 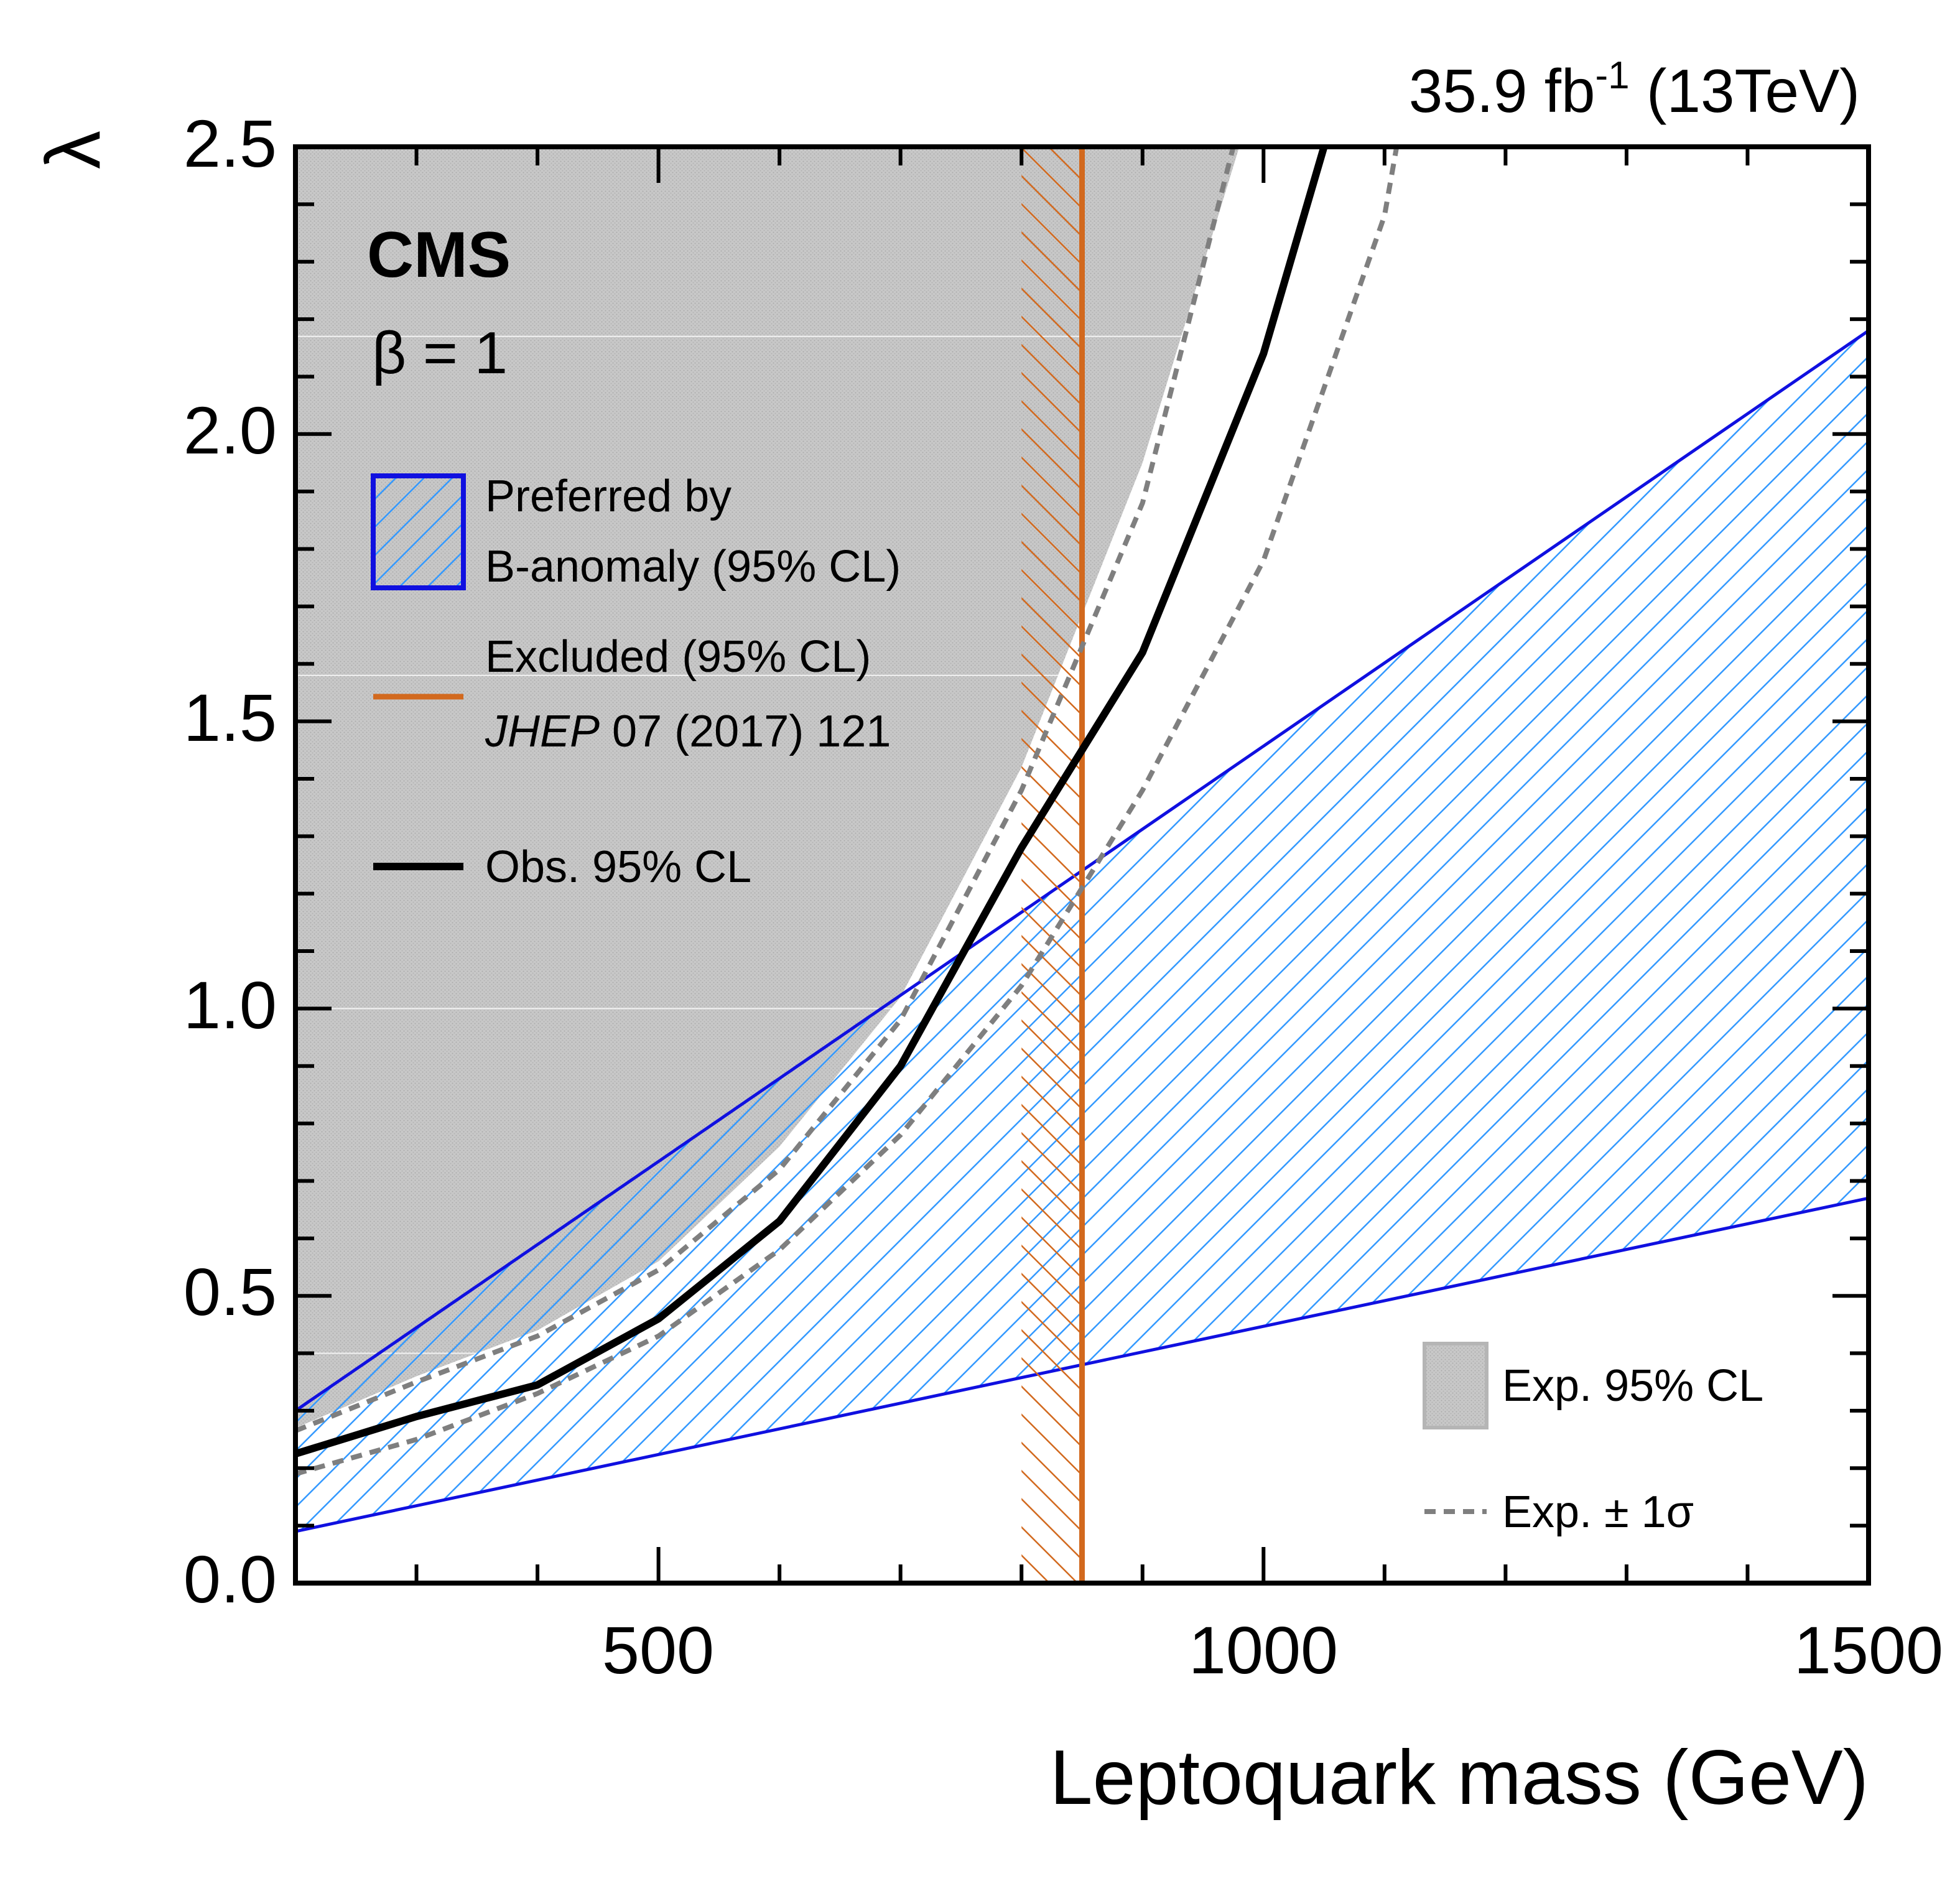 What do you see at coordinates (658, 1650) in the screenshot?
I see `x-tick-label: 500` at bounding box center [658, 1650].